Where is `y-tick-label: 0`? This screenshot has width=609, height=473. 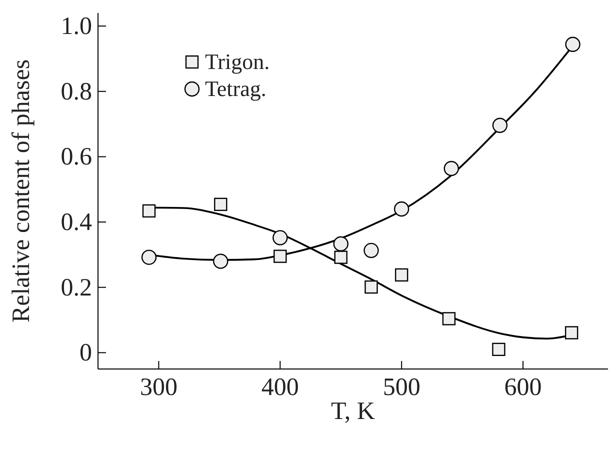
y-tick-label: 0 is located at coordinates (86, 353).